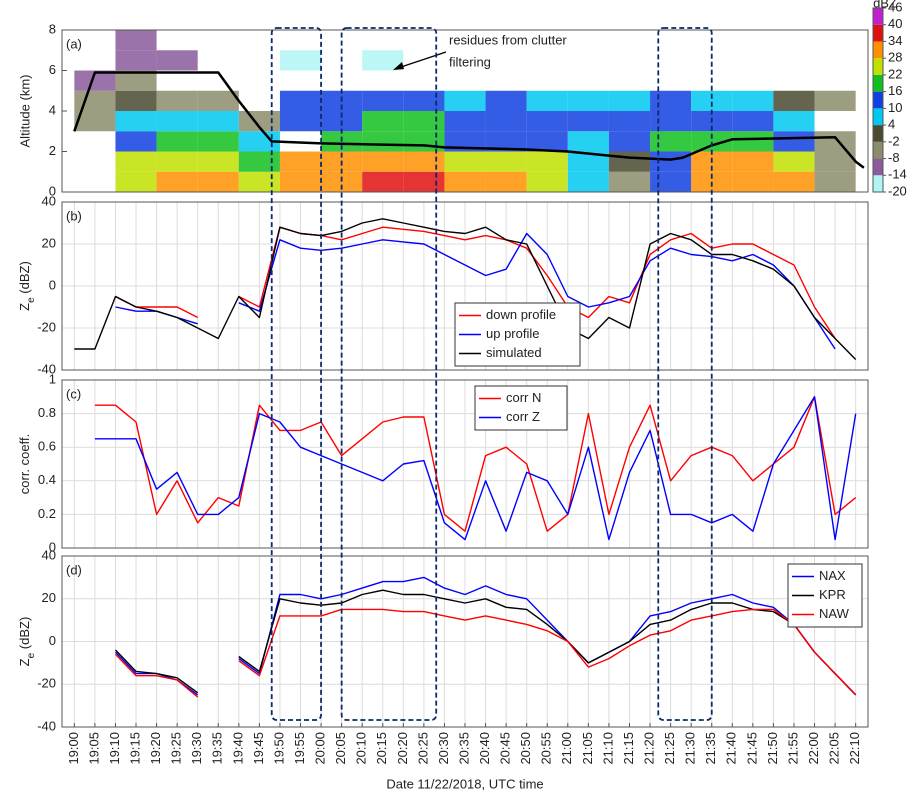  I want to click on x-tick-label: 20:35, so click(463, 748).